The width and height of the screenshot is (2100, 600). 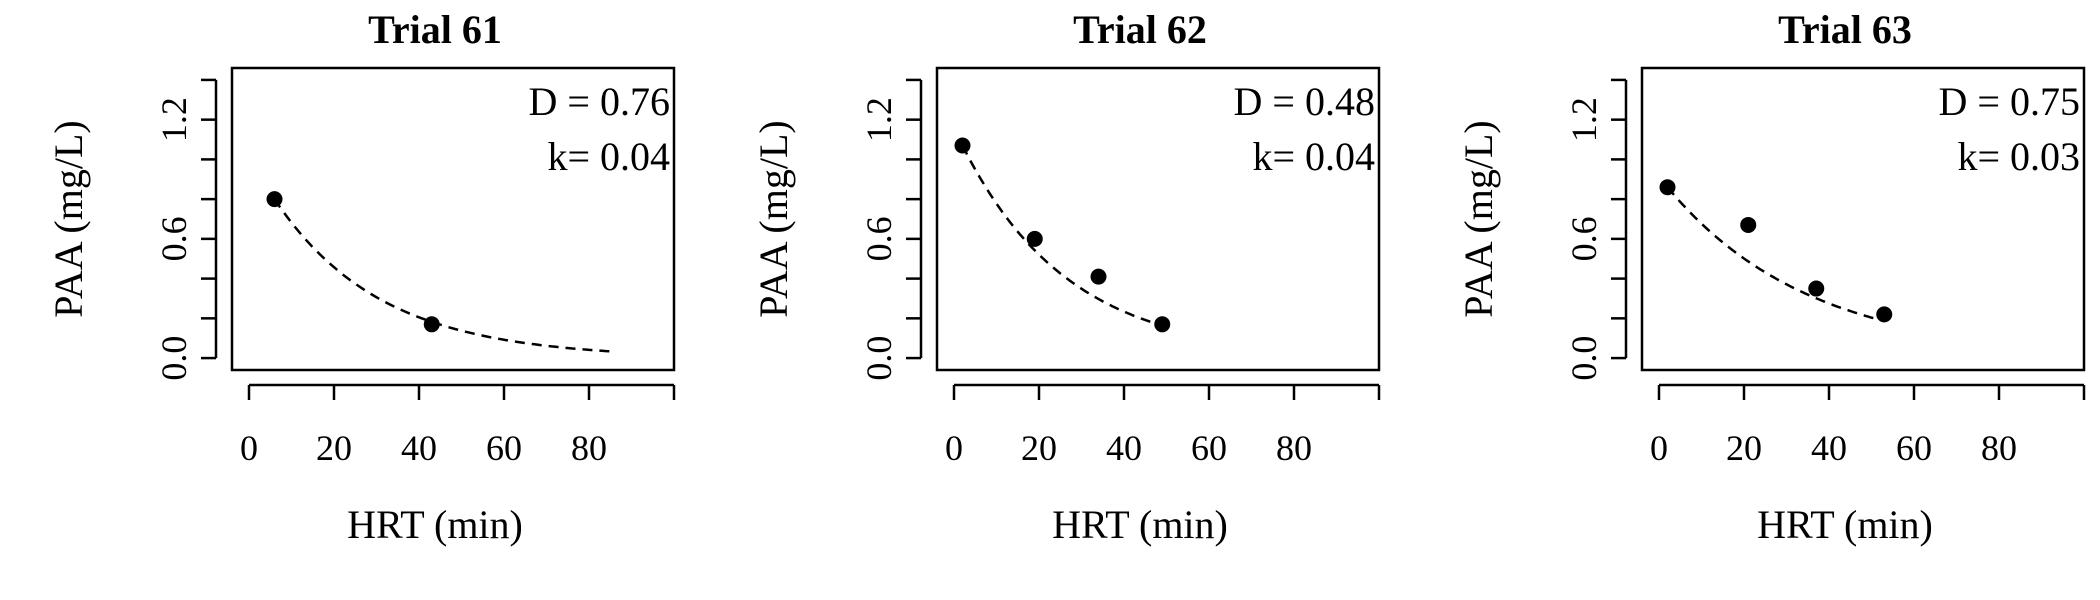 What do you see at coordinates (1304, 101) in the screenshot?
I see `annotation-d: D = 0.48` at bounding box center [1304, 101].